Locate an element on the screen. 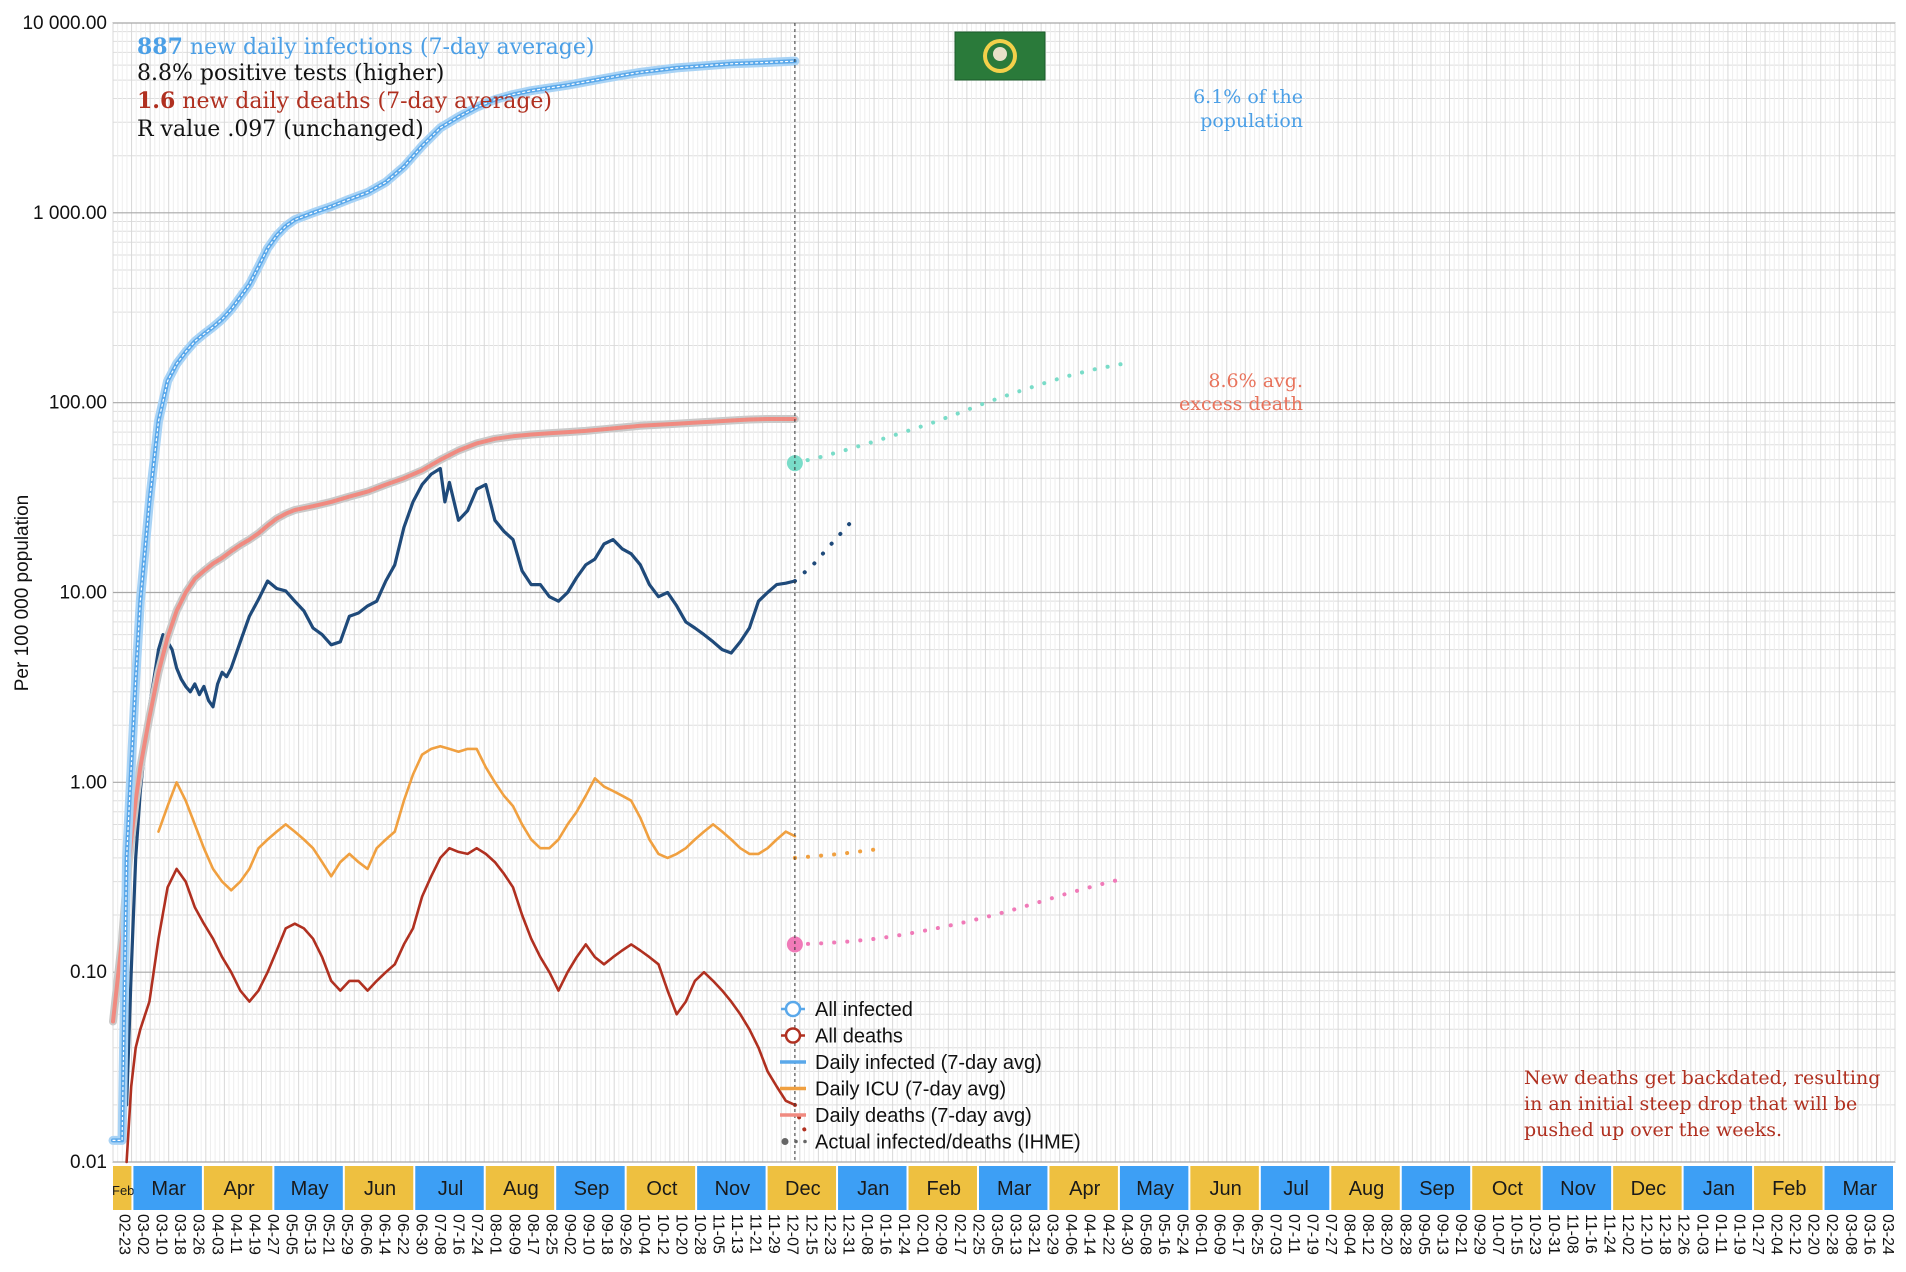 The width and height of the screenshot is (1906, 1272). svg-text:New deaths get backdated, resu: New deaths get backdated, resulting is located at coordinates (1702, 1078).